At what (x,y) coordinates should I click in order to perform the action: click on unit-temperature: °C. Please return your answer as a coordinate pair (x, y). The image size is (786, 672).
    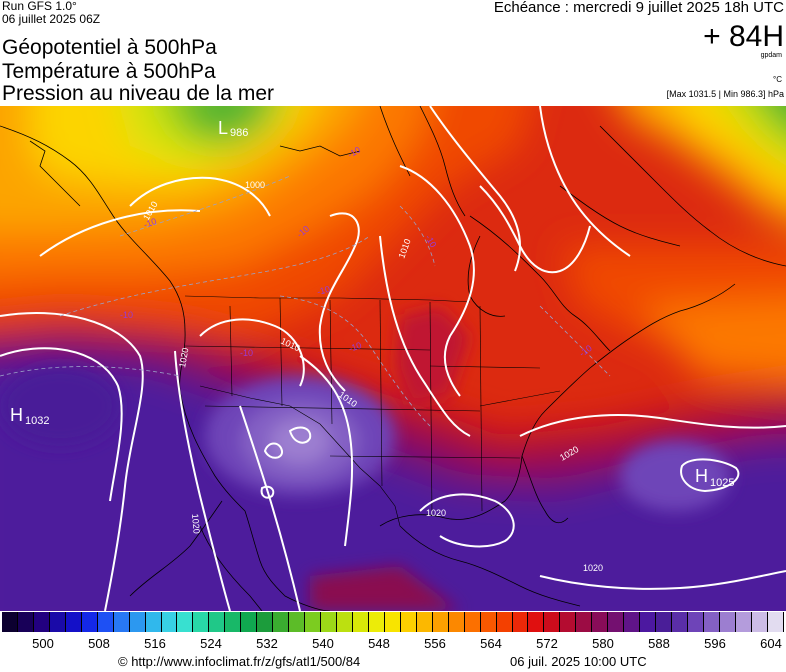
    Looking at the image, I should click on (777, 79).